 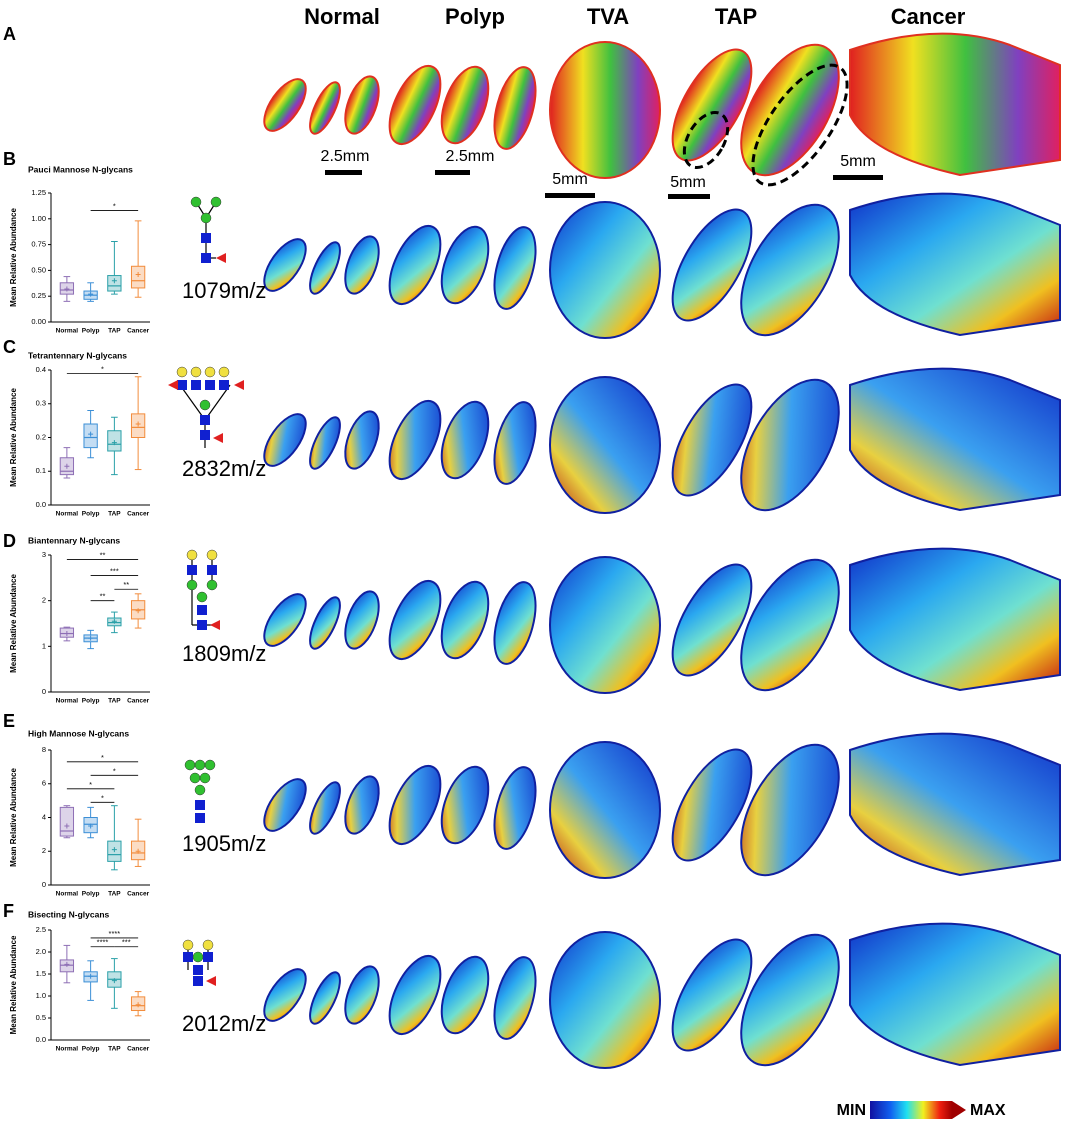 What do you see at coordinates (41, 369) in the screenshot?
I see `y-tick-label: 0.4` at bounding box center [41, 369].